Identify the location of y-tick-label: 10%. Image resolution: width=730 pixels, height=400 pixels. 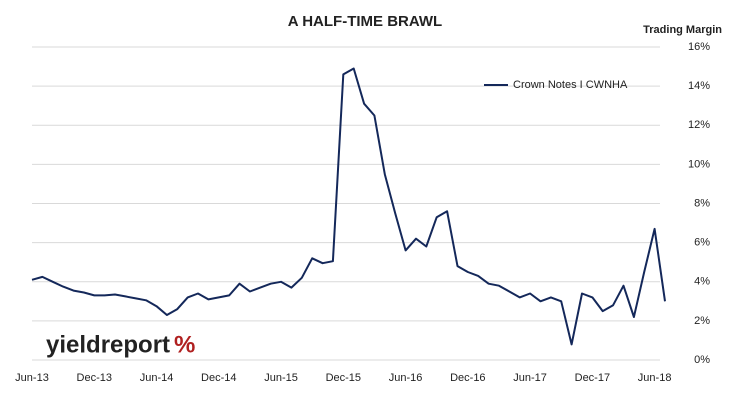
(699, 164).